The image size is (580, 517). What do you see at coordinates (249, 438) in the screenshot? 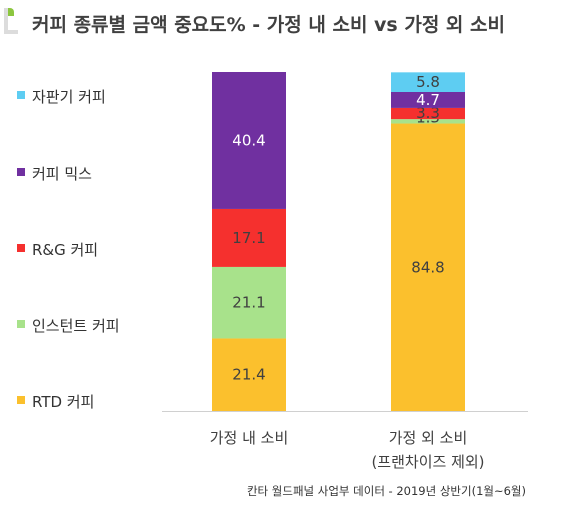
I see `category-label: 가정 내 소비` at bounding box center [249, 438].